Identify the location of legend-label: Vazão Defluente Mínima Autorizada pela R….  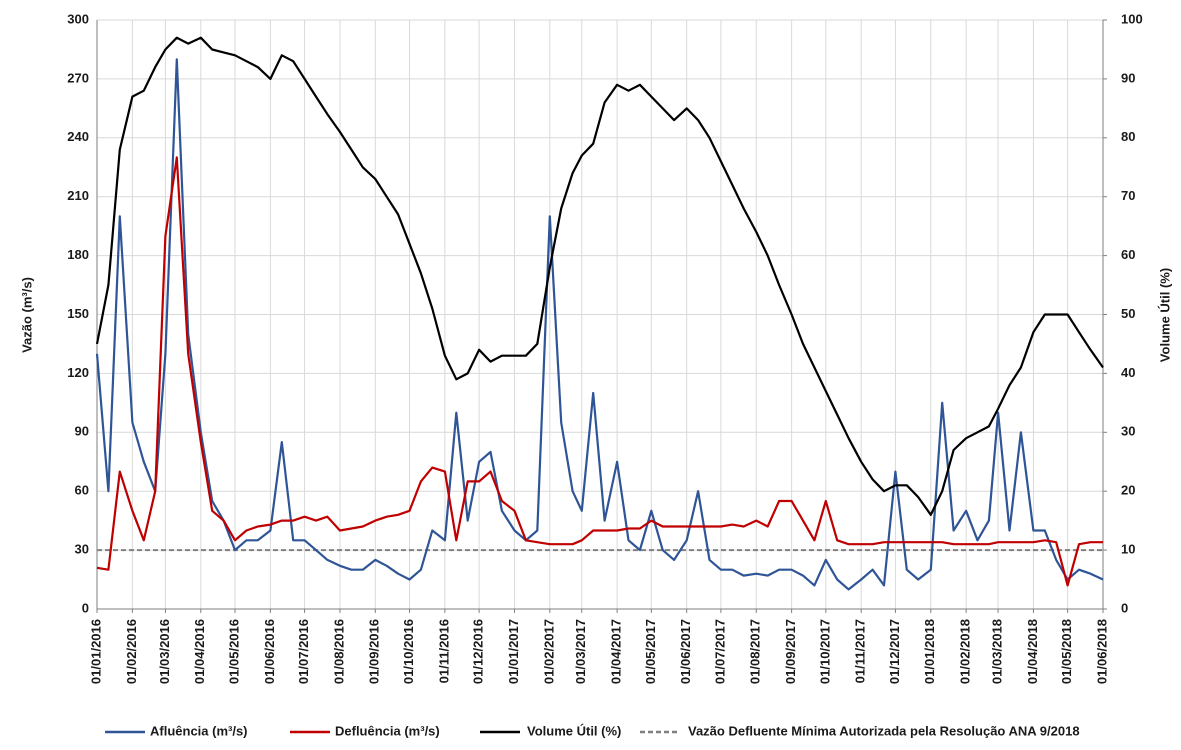
(884, 730).